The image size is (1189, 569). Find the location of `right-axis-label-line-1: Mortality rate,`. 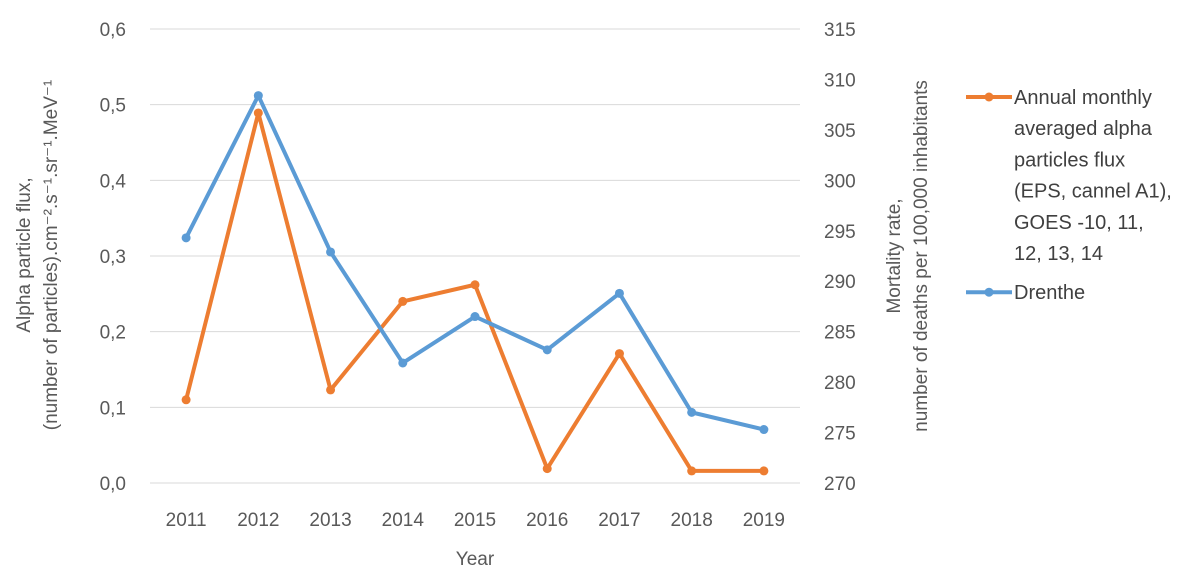

right-axis-label-line-1: Mortality rate, is located at coordinates (894, 255).